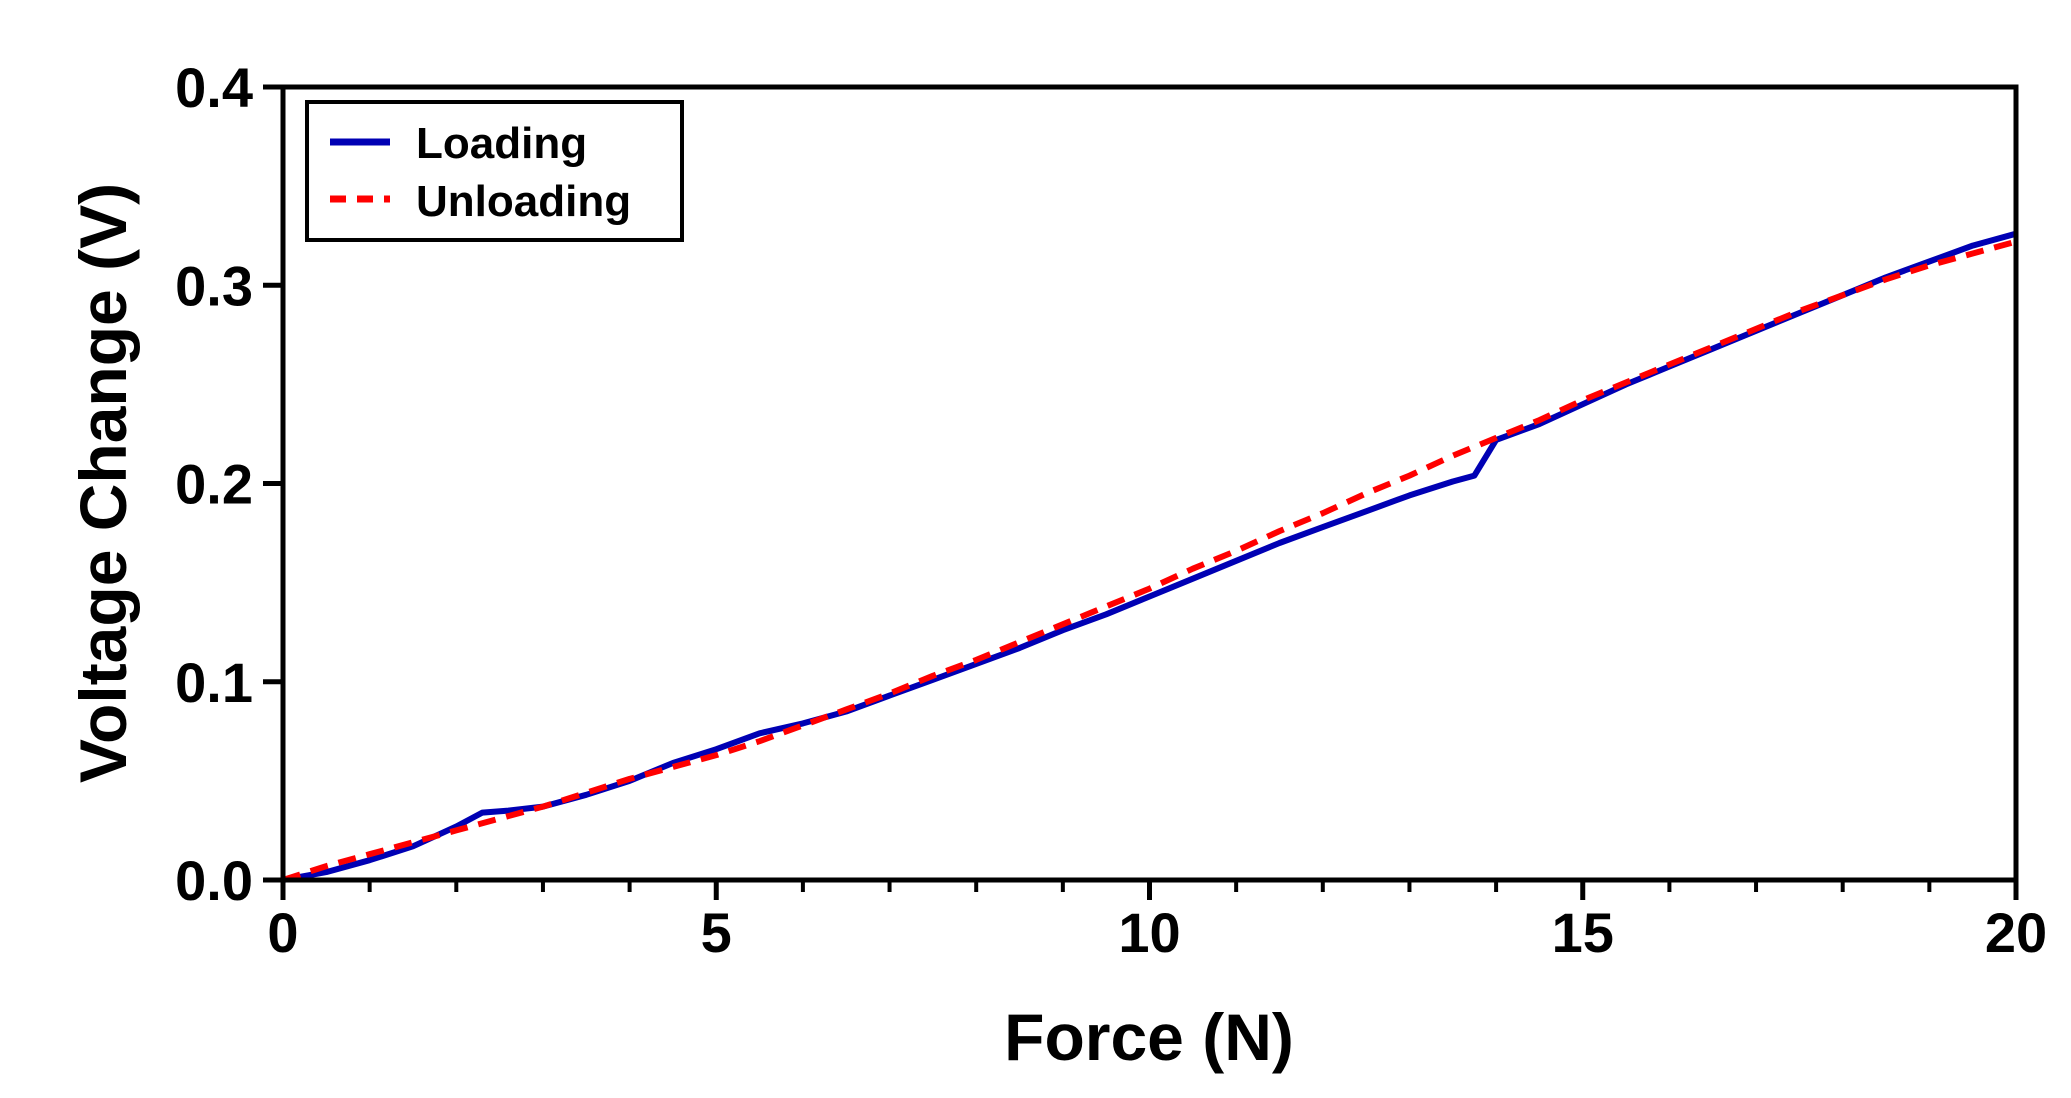 This screenshot has width=2071, height=1098. What do you see at coordinates (214, 285) in the screenshot?
I see `y-tick-label: 0.3` at bounding box center [214, 285].